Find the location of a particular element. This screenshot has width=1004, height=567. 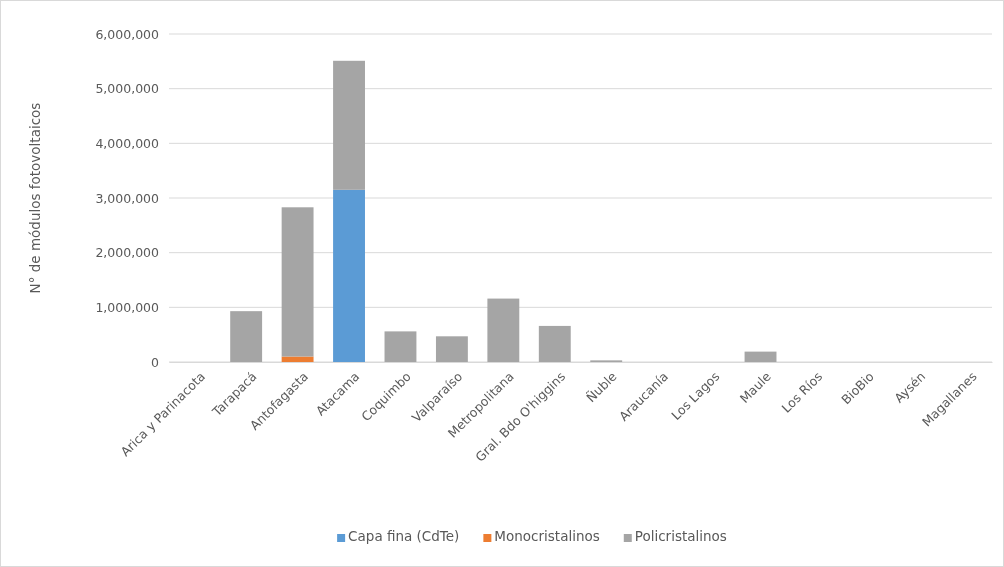

y-tick-label: 6,000,000 is located at coordinates (127, 34).